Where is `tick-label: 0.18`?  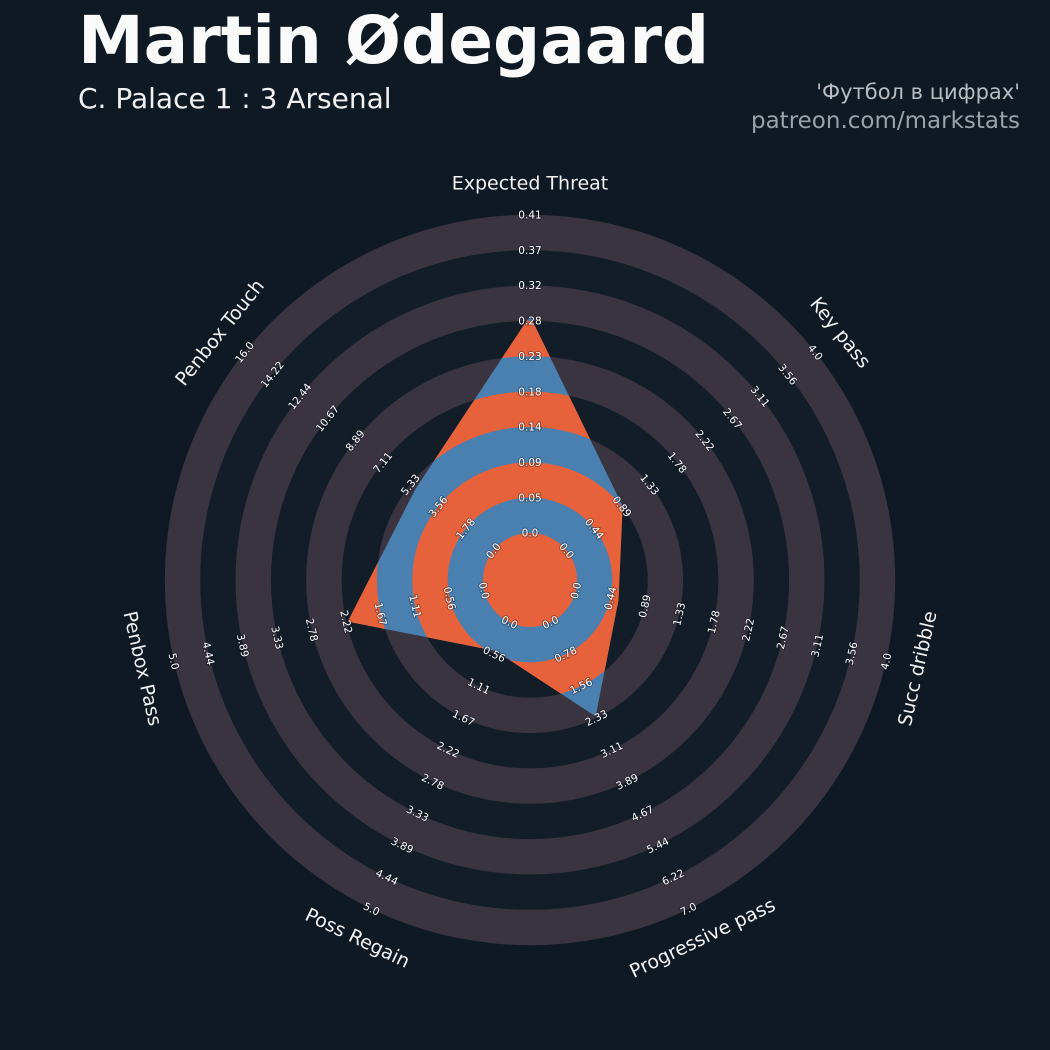 tick-label: 0.18 is located at coordinates (529, 392).